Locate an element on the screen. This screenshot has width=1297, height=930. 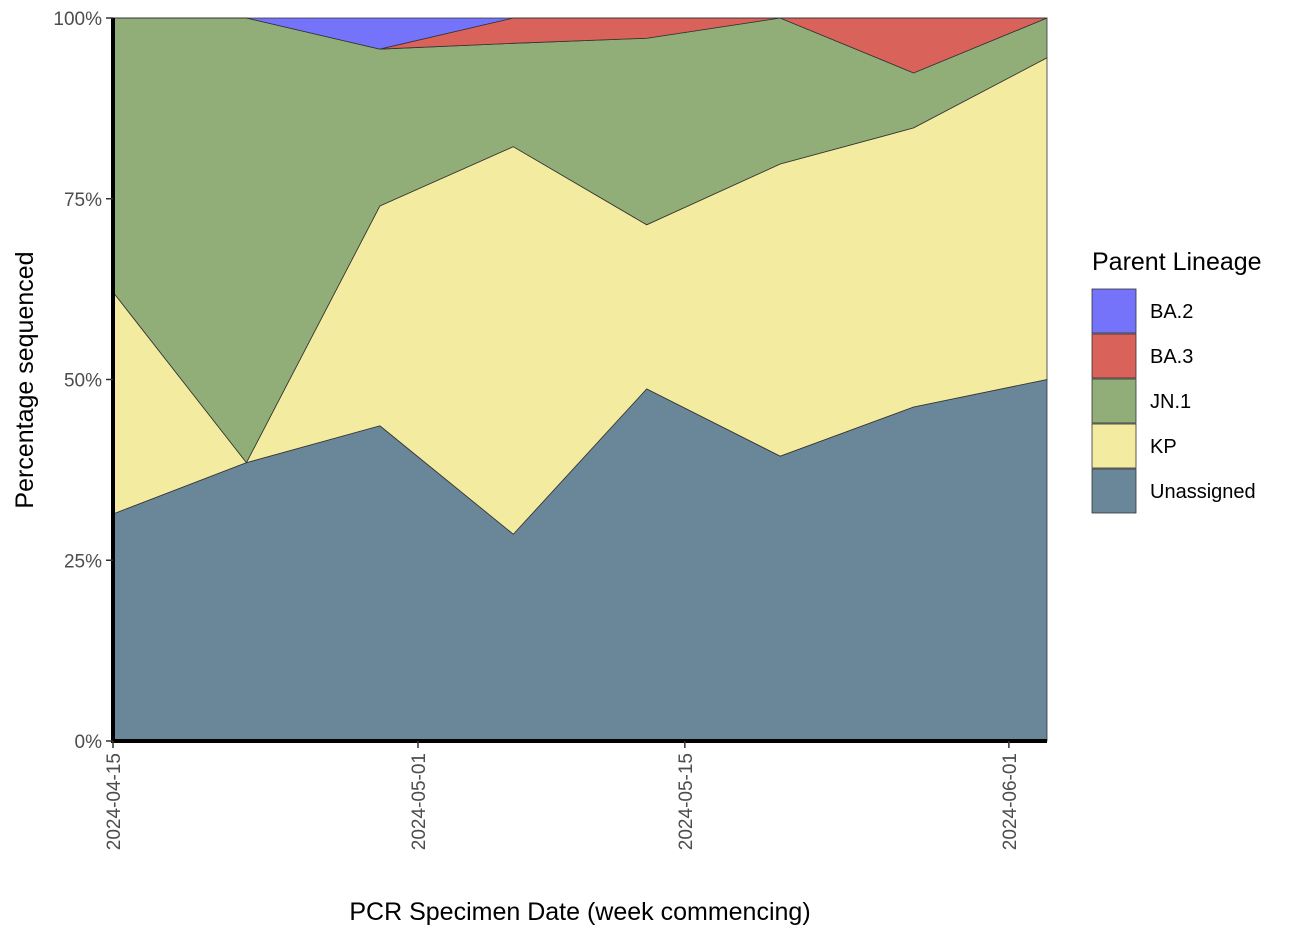
legend-title: Parent Lineage is located at coordinates (1177, 262).